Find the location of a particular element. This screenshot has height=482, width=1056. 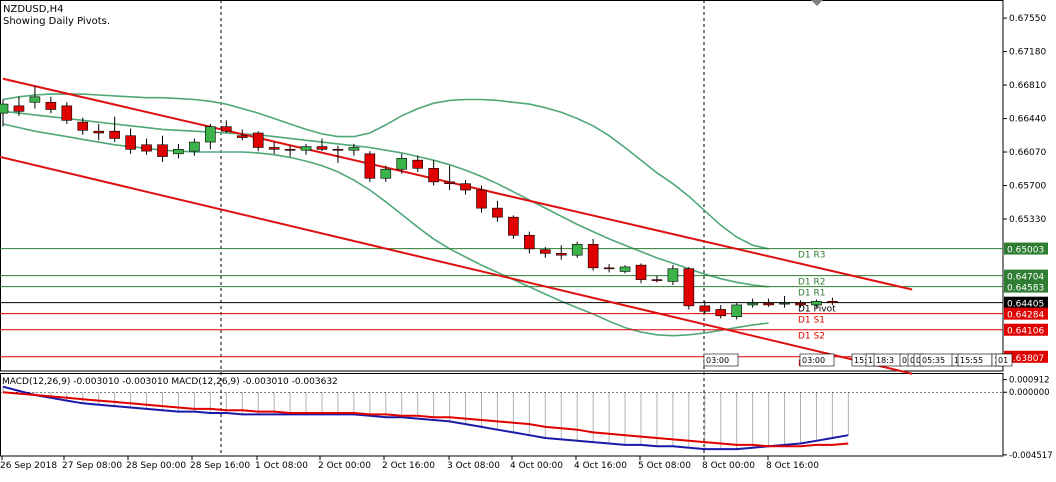

pivot-label: D1 Pivot is located at coordinates (817, 310).